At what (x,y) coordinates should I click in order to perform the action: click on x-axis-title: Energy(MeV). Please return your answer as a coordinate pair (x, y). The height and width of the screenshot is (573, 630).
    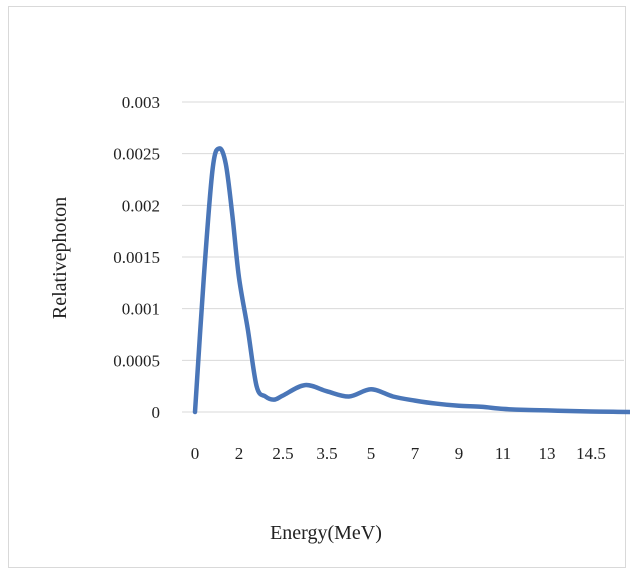
    Looking at the image, I should click on (326, 533).